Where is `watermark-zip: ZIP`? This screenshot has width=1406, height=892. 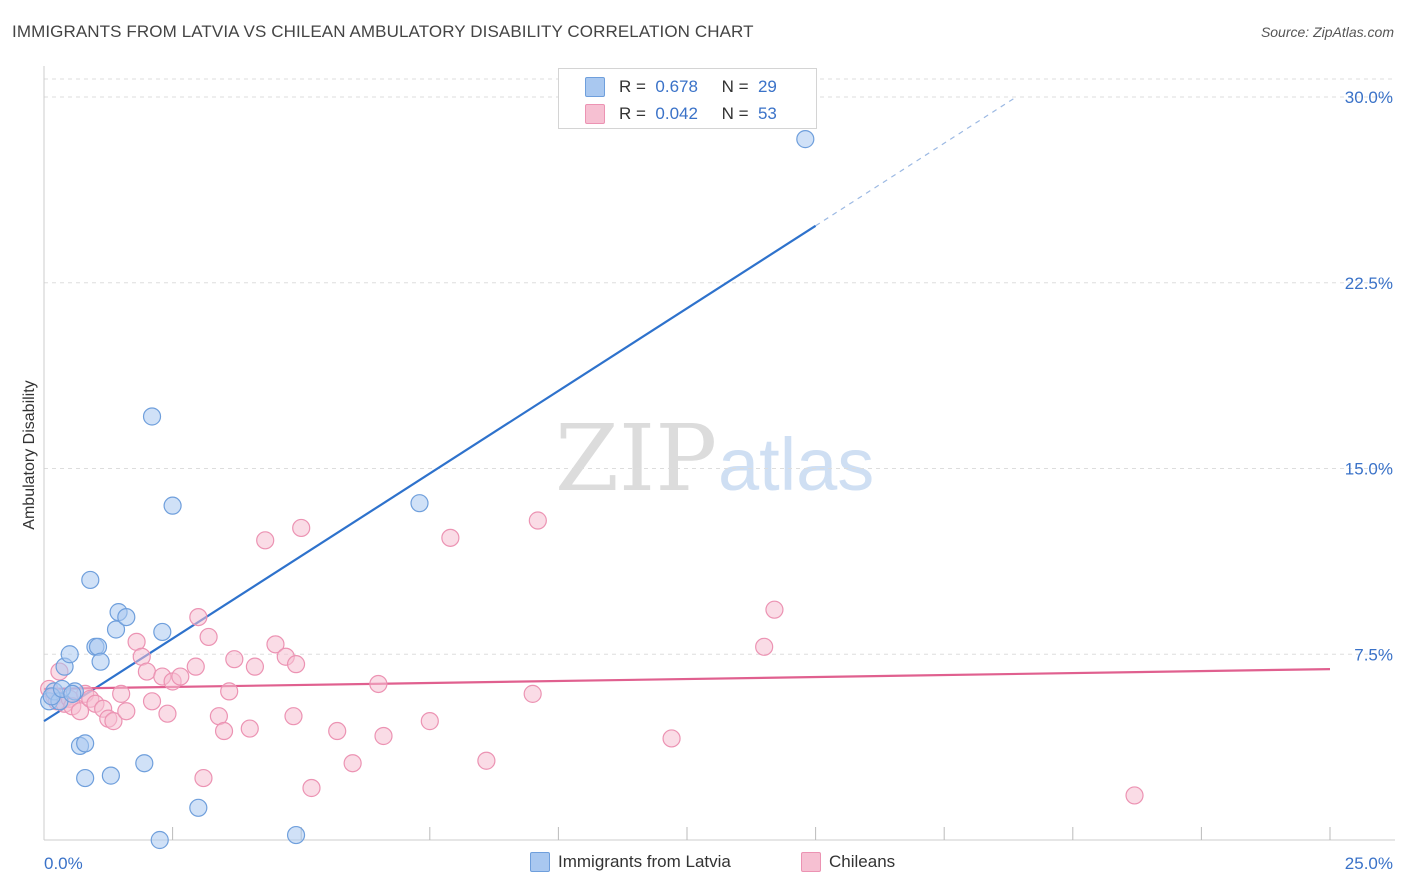 watermark-zip: ZIP is located at coordinates (636, 458).